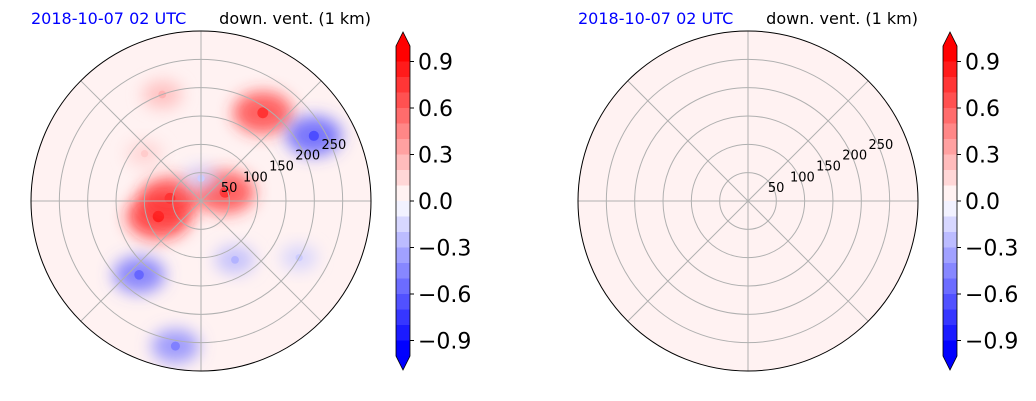 The height and width of the screenshot is (401, 1036). I want to click on panel-left-colorbar: 0.9 0.6 0.3 0.0 −0.3 −0.6 −0.9, so click(433, 201).